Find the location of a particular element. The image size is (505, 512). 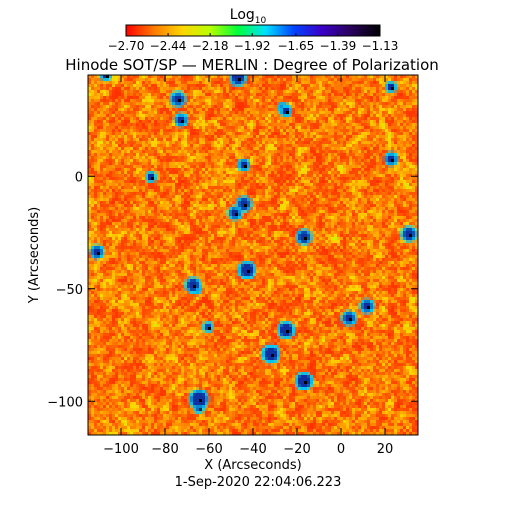

x-tick-label: −20 is located at coordinates (296, 449).